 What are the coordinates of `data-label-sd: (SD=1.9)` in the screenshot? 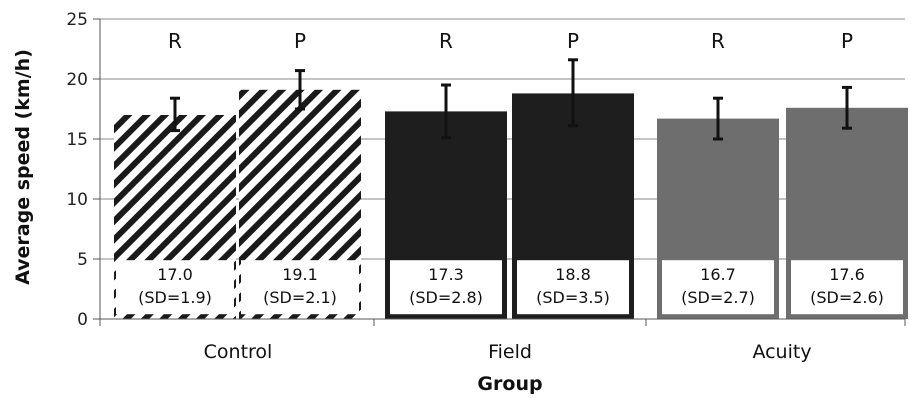 It's located at (175, 297).